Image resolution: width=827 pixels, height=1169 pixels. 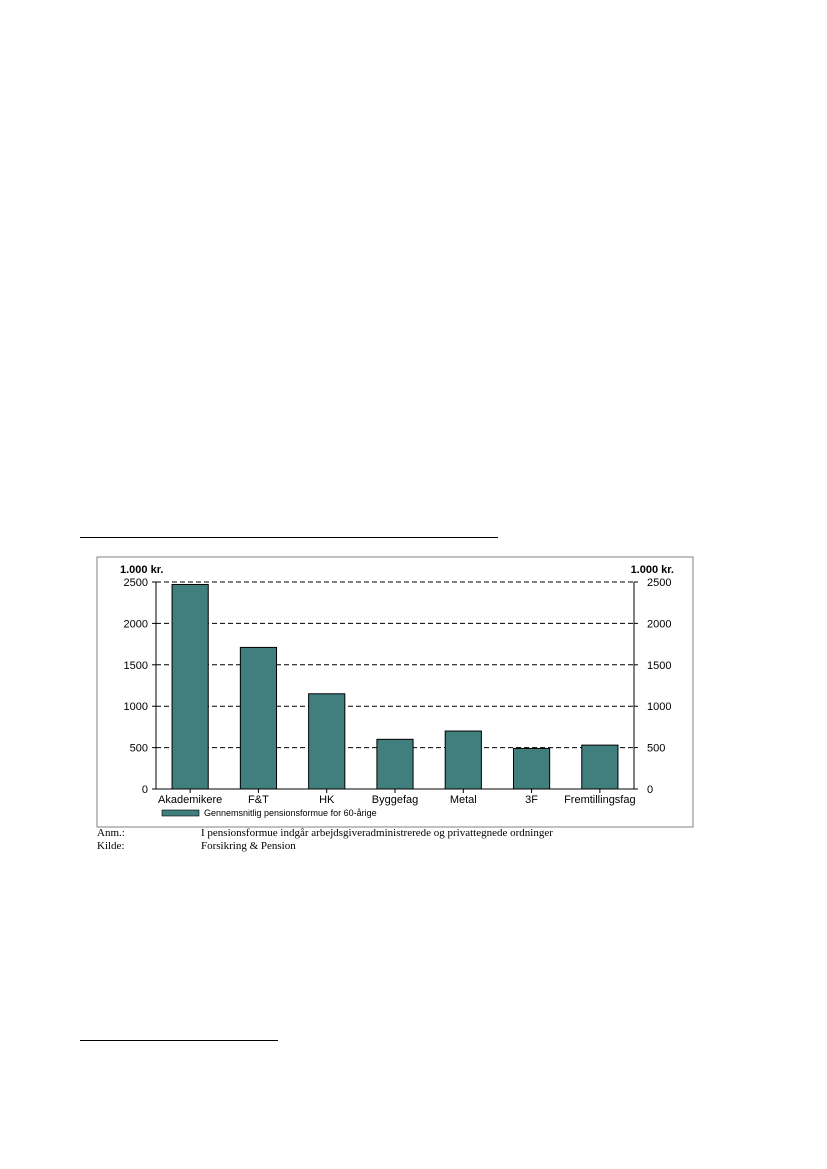 What do you see at coordinates (136, 707) in the screenshot?
I see `y-tick-label-left: 1000` at bounding box center [136, 707].